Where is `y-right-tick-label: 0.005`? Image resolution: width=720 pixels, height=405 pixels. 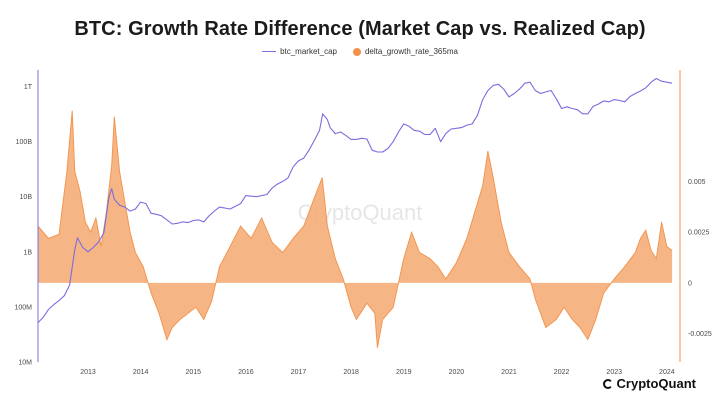
y-right-tick-label: 0.005 is located at coordinates (697, 182).